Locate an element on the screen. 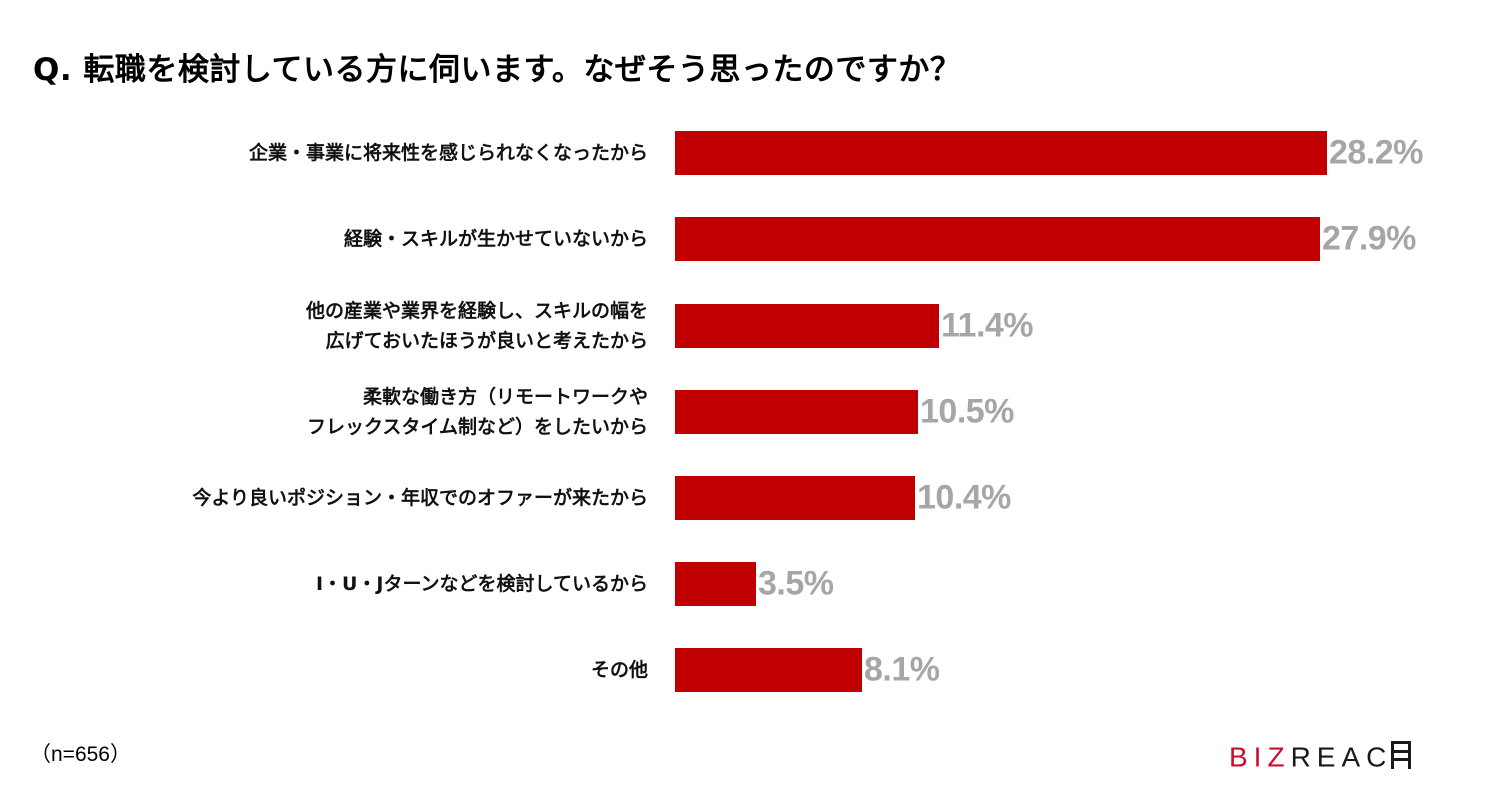 The width and height of the screenshot is (1500, 788). category-label: 今より良いポジション・年収でのオファーが来たから is located at coordinates (420, 498).